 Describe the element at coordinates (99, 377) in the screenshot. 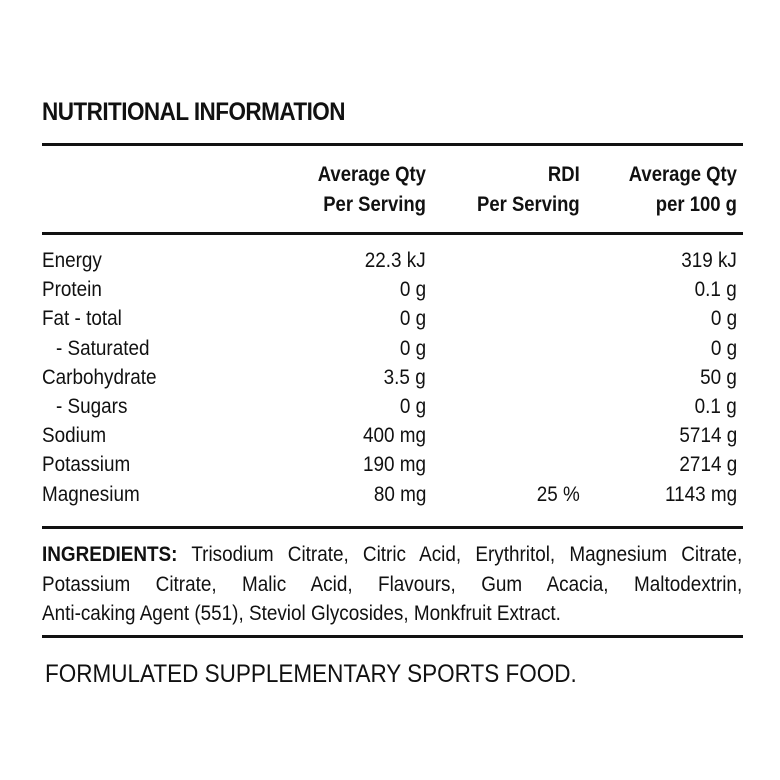

I see `nutrient-name: Carbohydrate` at that location.